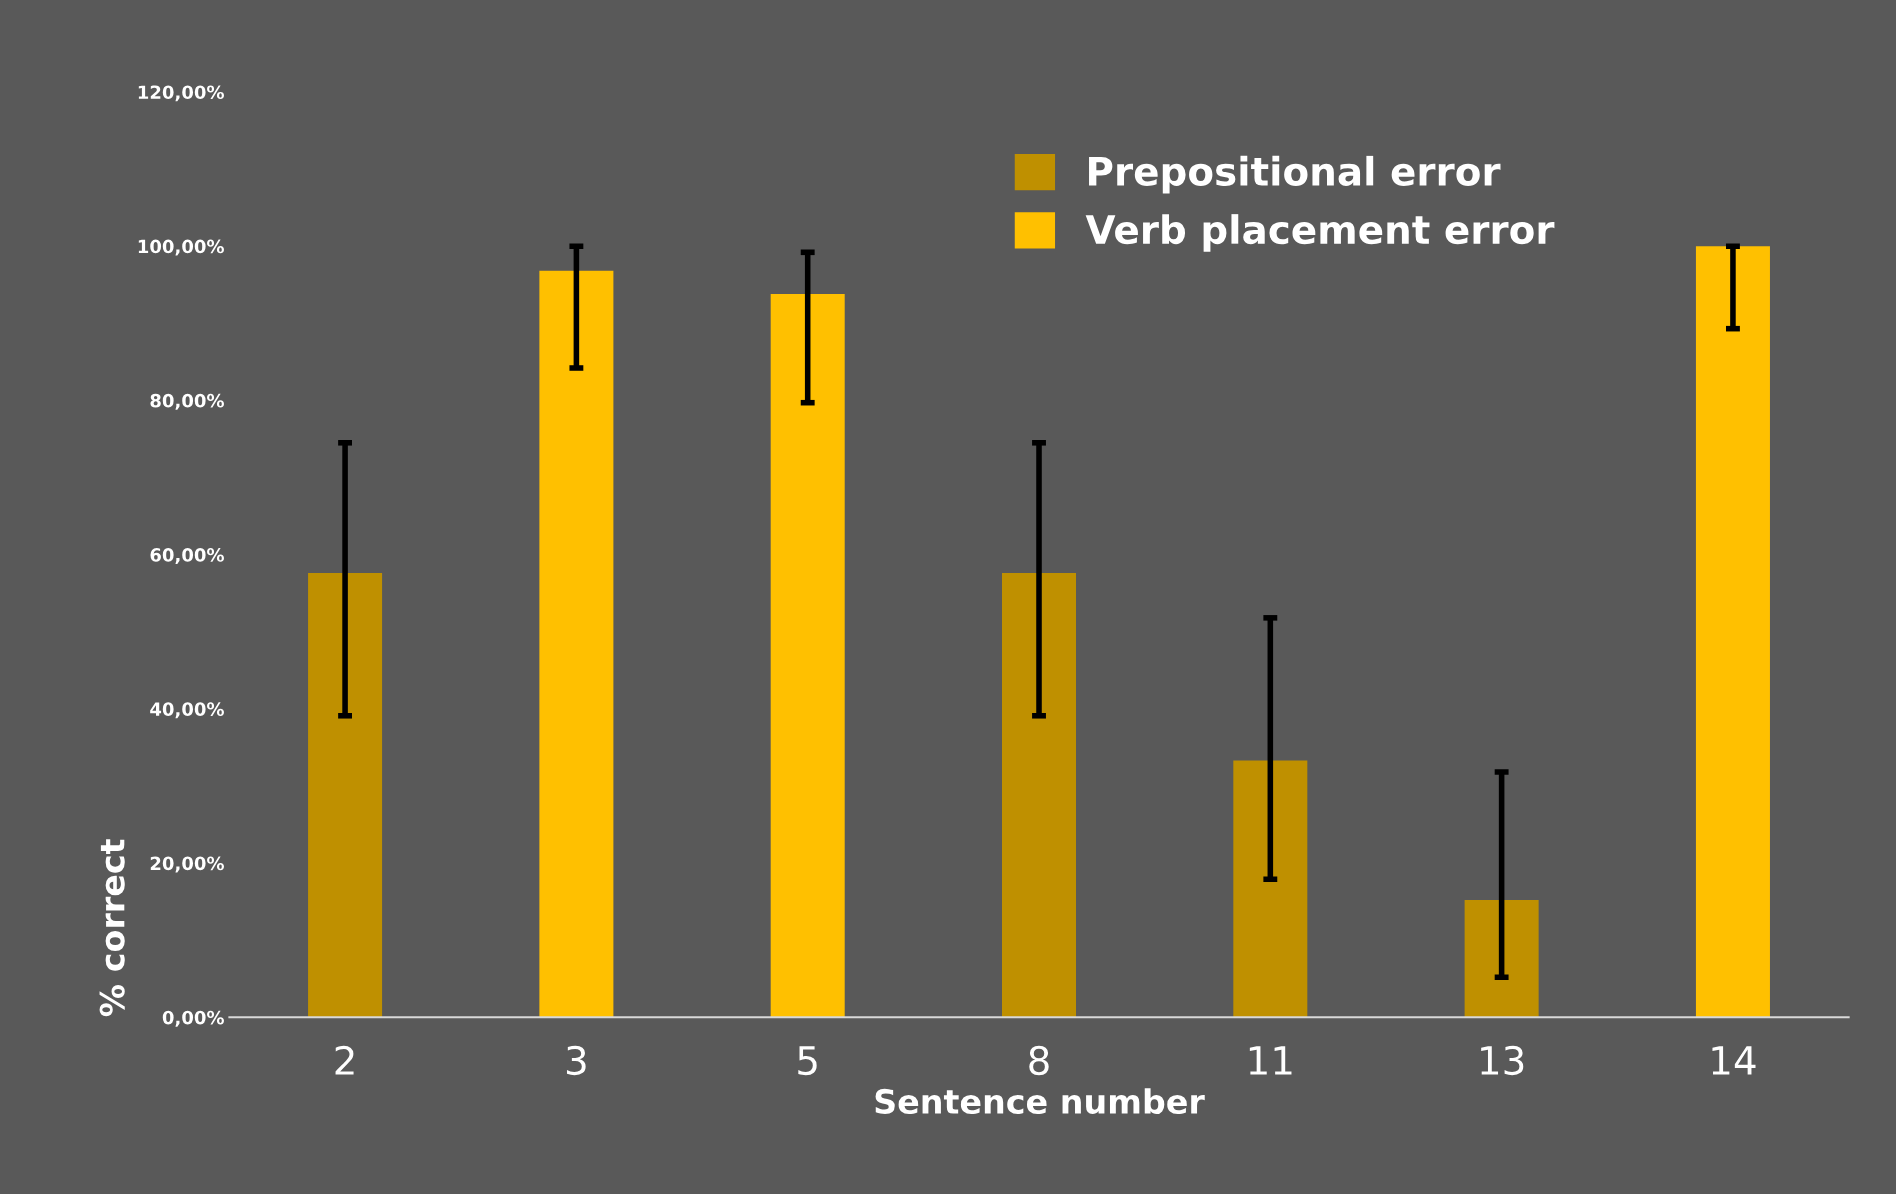 This screenshot has width=1896, height=1194. Describe the element at coordinates (187, 401) in the screenshot. I see `y-tick-label: 80,00%` at that location.